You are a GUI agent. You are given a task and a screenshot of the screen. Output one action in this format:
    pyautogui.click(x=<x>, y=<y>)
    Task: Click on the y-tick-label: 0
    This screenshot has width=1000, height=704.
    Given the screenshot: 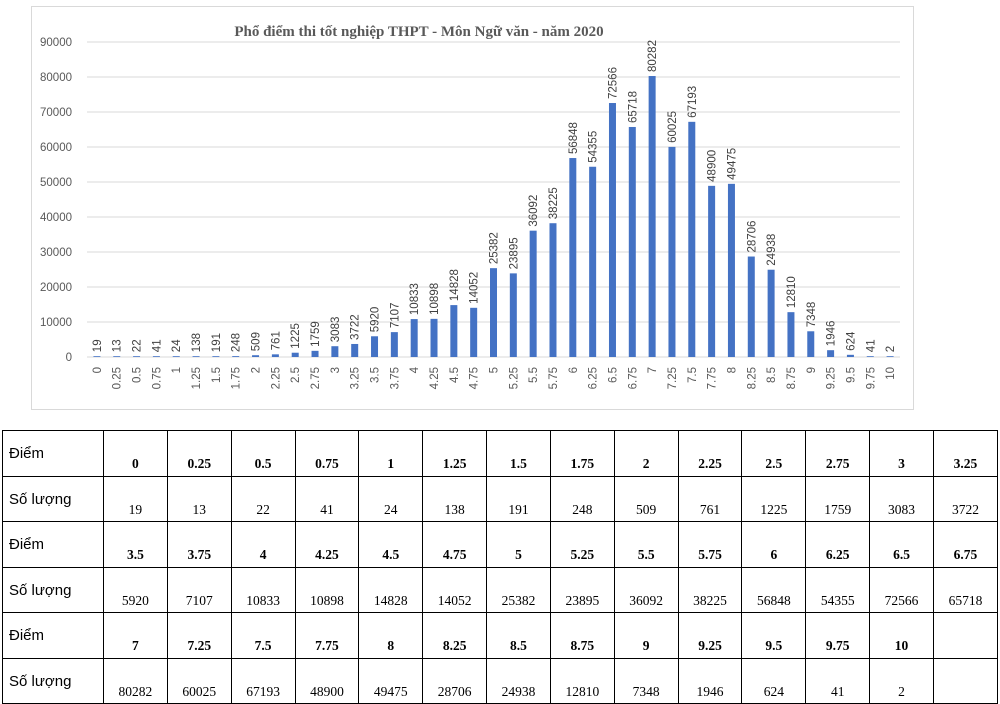 What is the action you would take?
    pyautogui.click(x=69, y=358)
    